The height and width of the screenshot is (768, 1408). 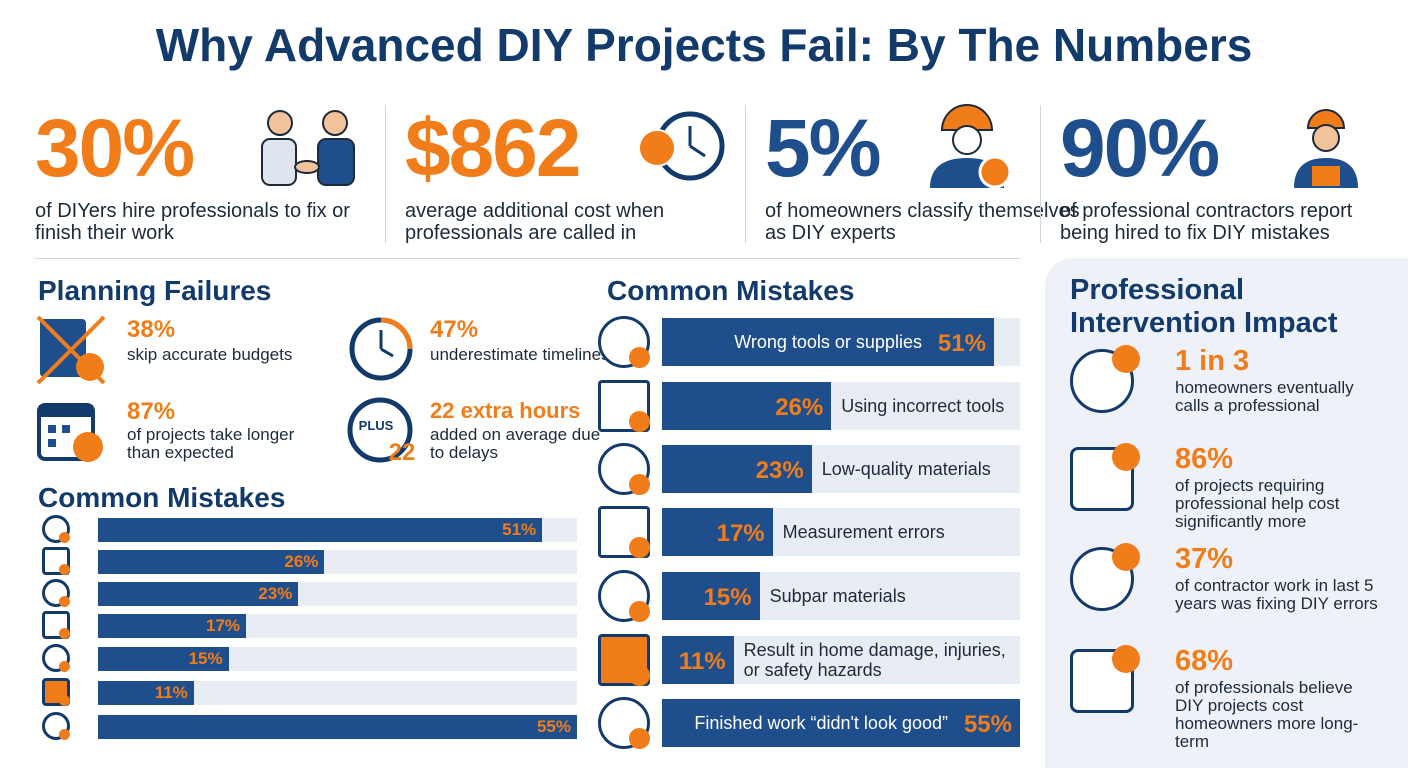 What do you see at coordinates (381, 349) in the screenshot?
I see `clock-icon` at bounding box center [381, 349].